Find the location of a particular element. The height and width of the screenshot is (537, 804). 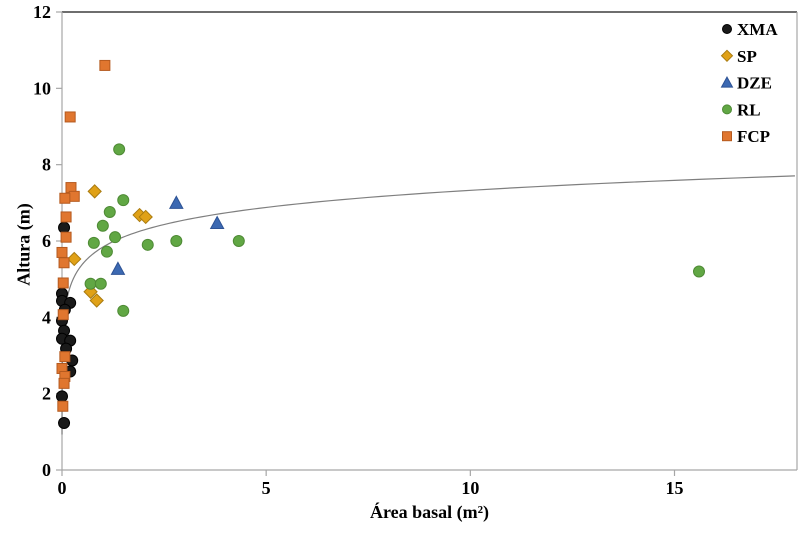

y-axis-title: Altura (m) is located at coordinates (23, 244).